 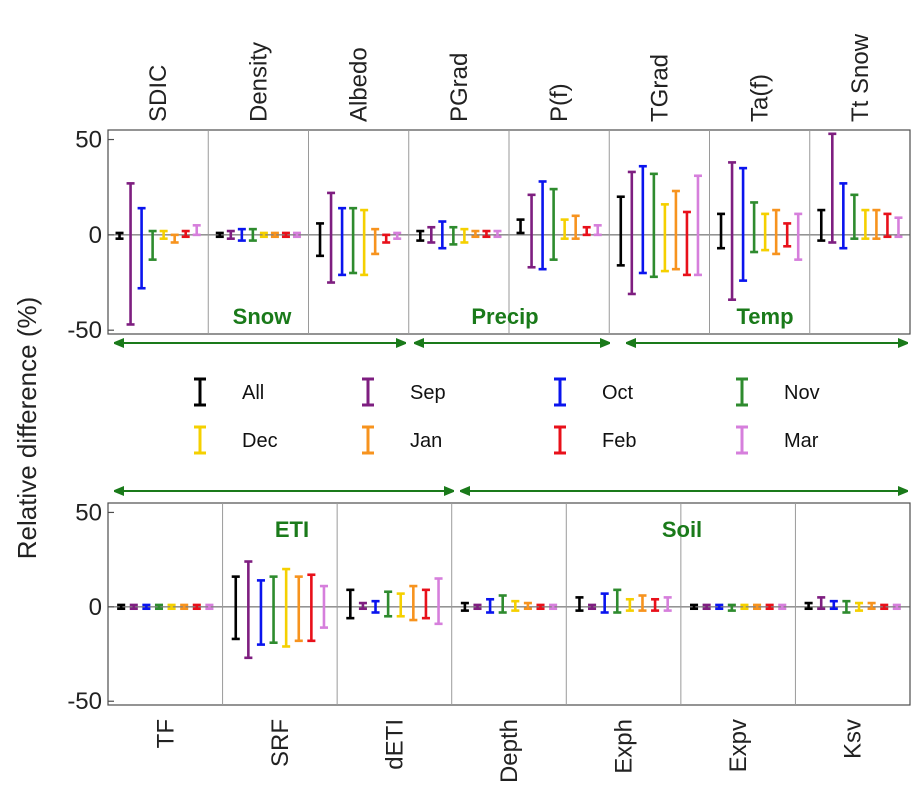 I want to click on group-label-temp: Temp, so click(x=764, y=316).